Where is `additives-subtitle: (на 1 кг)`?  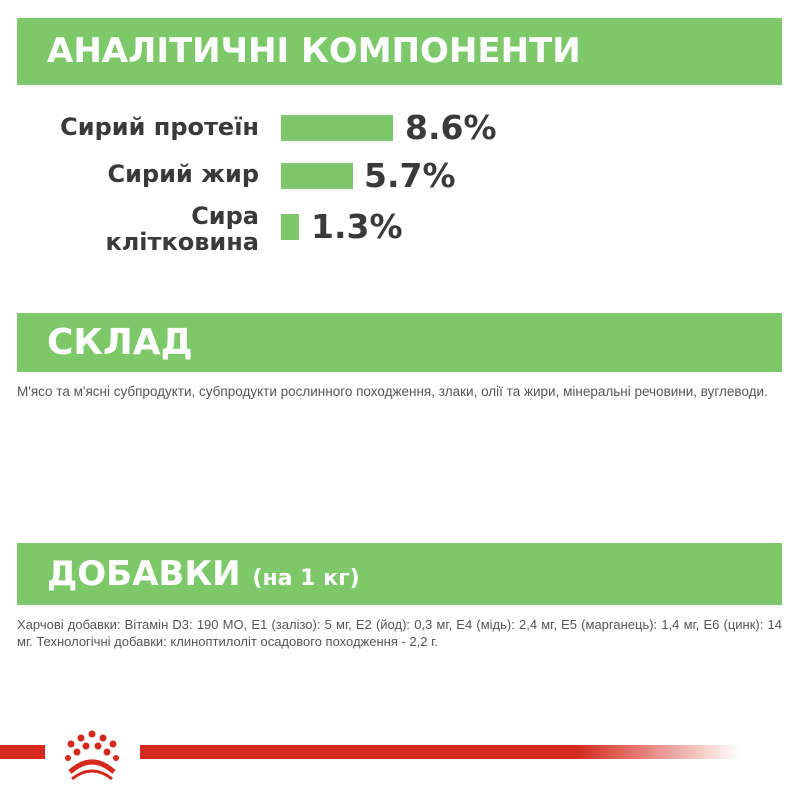 additives-subtitle: (на 1 кг) is located at coordinates (306, 578).